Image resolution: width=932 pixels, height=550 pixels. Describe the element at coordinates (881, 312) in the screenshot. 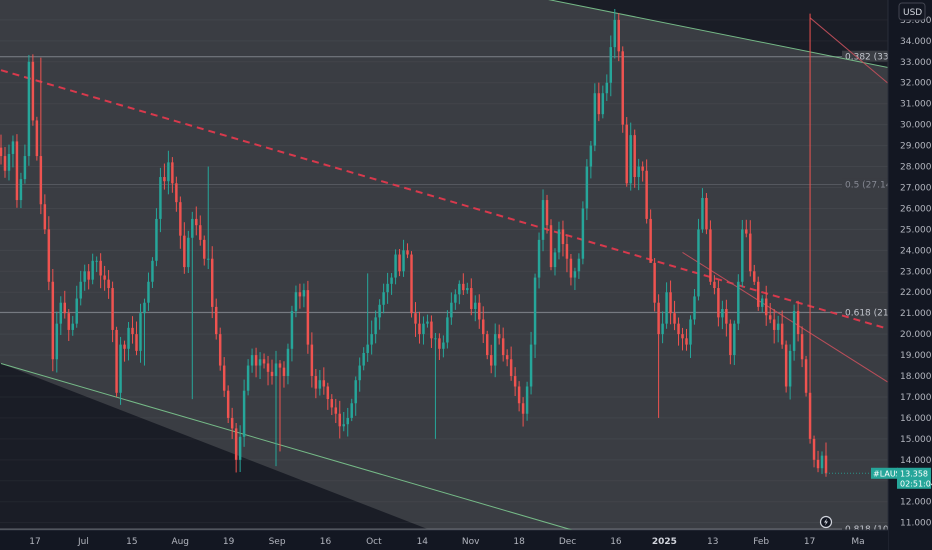

I see `fib-label-bg` at that location.